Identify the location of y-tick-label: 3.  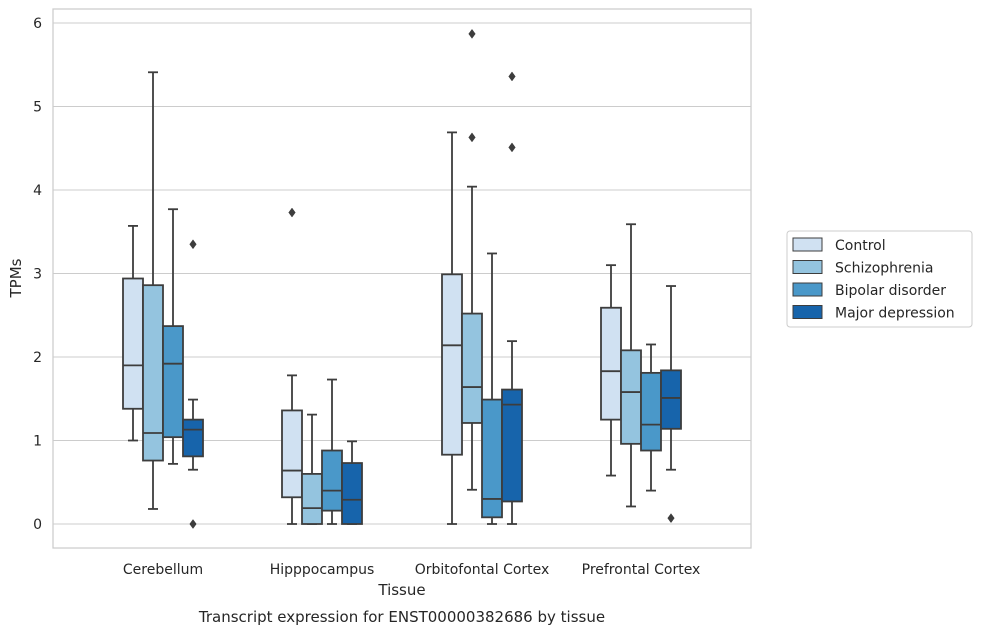
(37, 275).